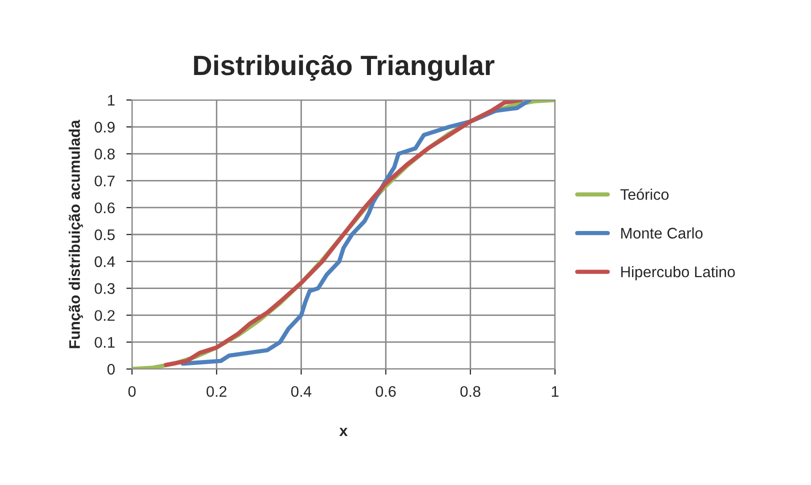  Describe the element at coordinates (470, 391) in the screenshot. I see `x-tick-label: 0.8` at that location.